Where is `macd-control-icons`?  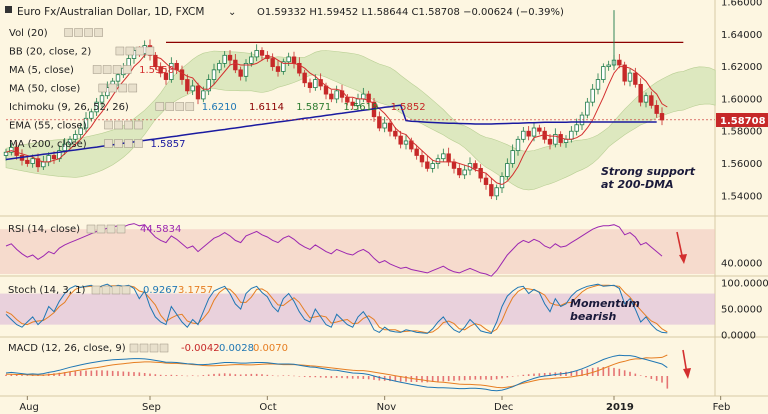 macd-control-icons is located at coordinates (149, 348).